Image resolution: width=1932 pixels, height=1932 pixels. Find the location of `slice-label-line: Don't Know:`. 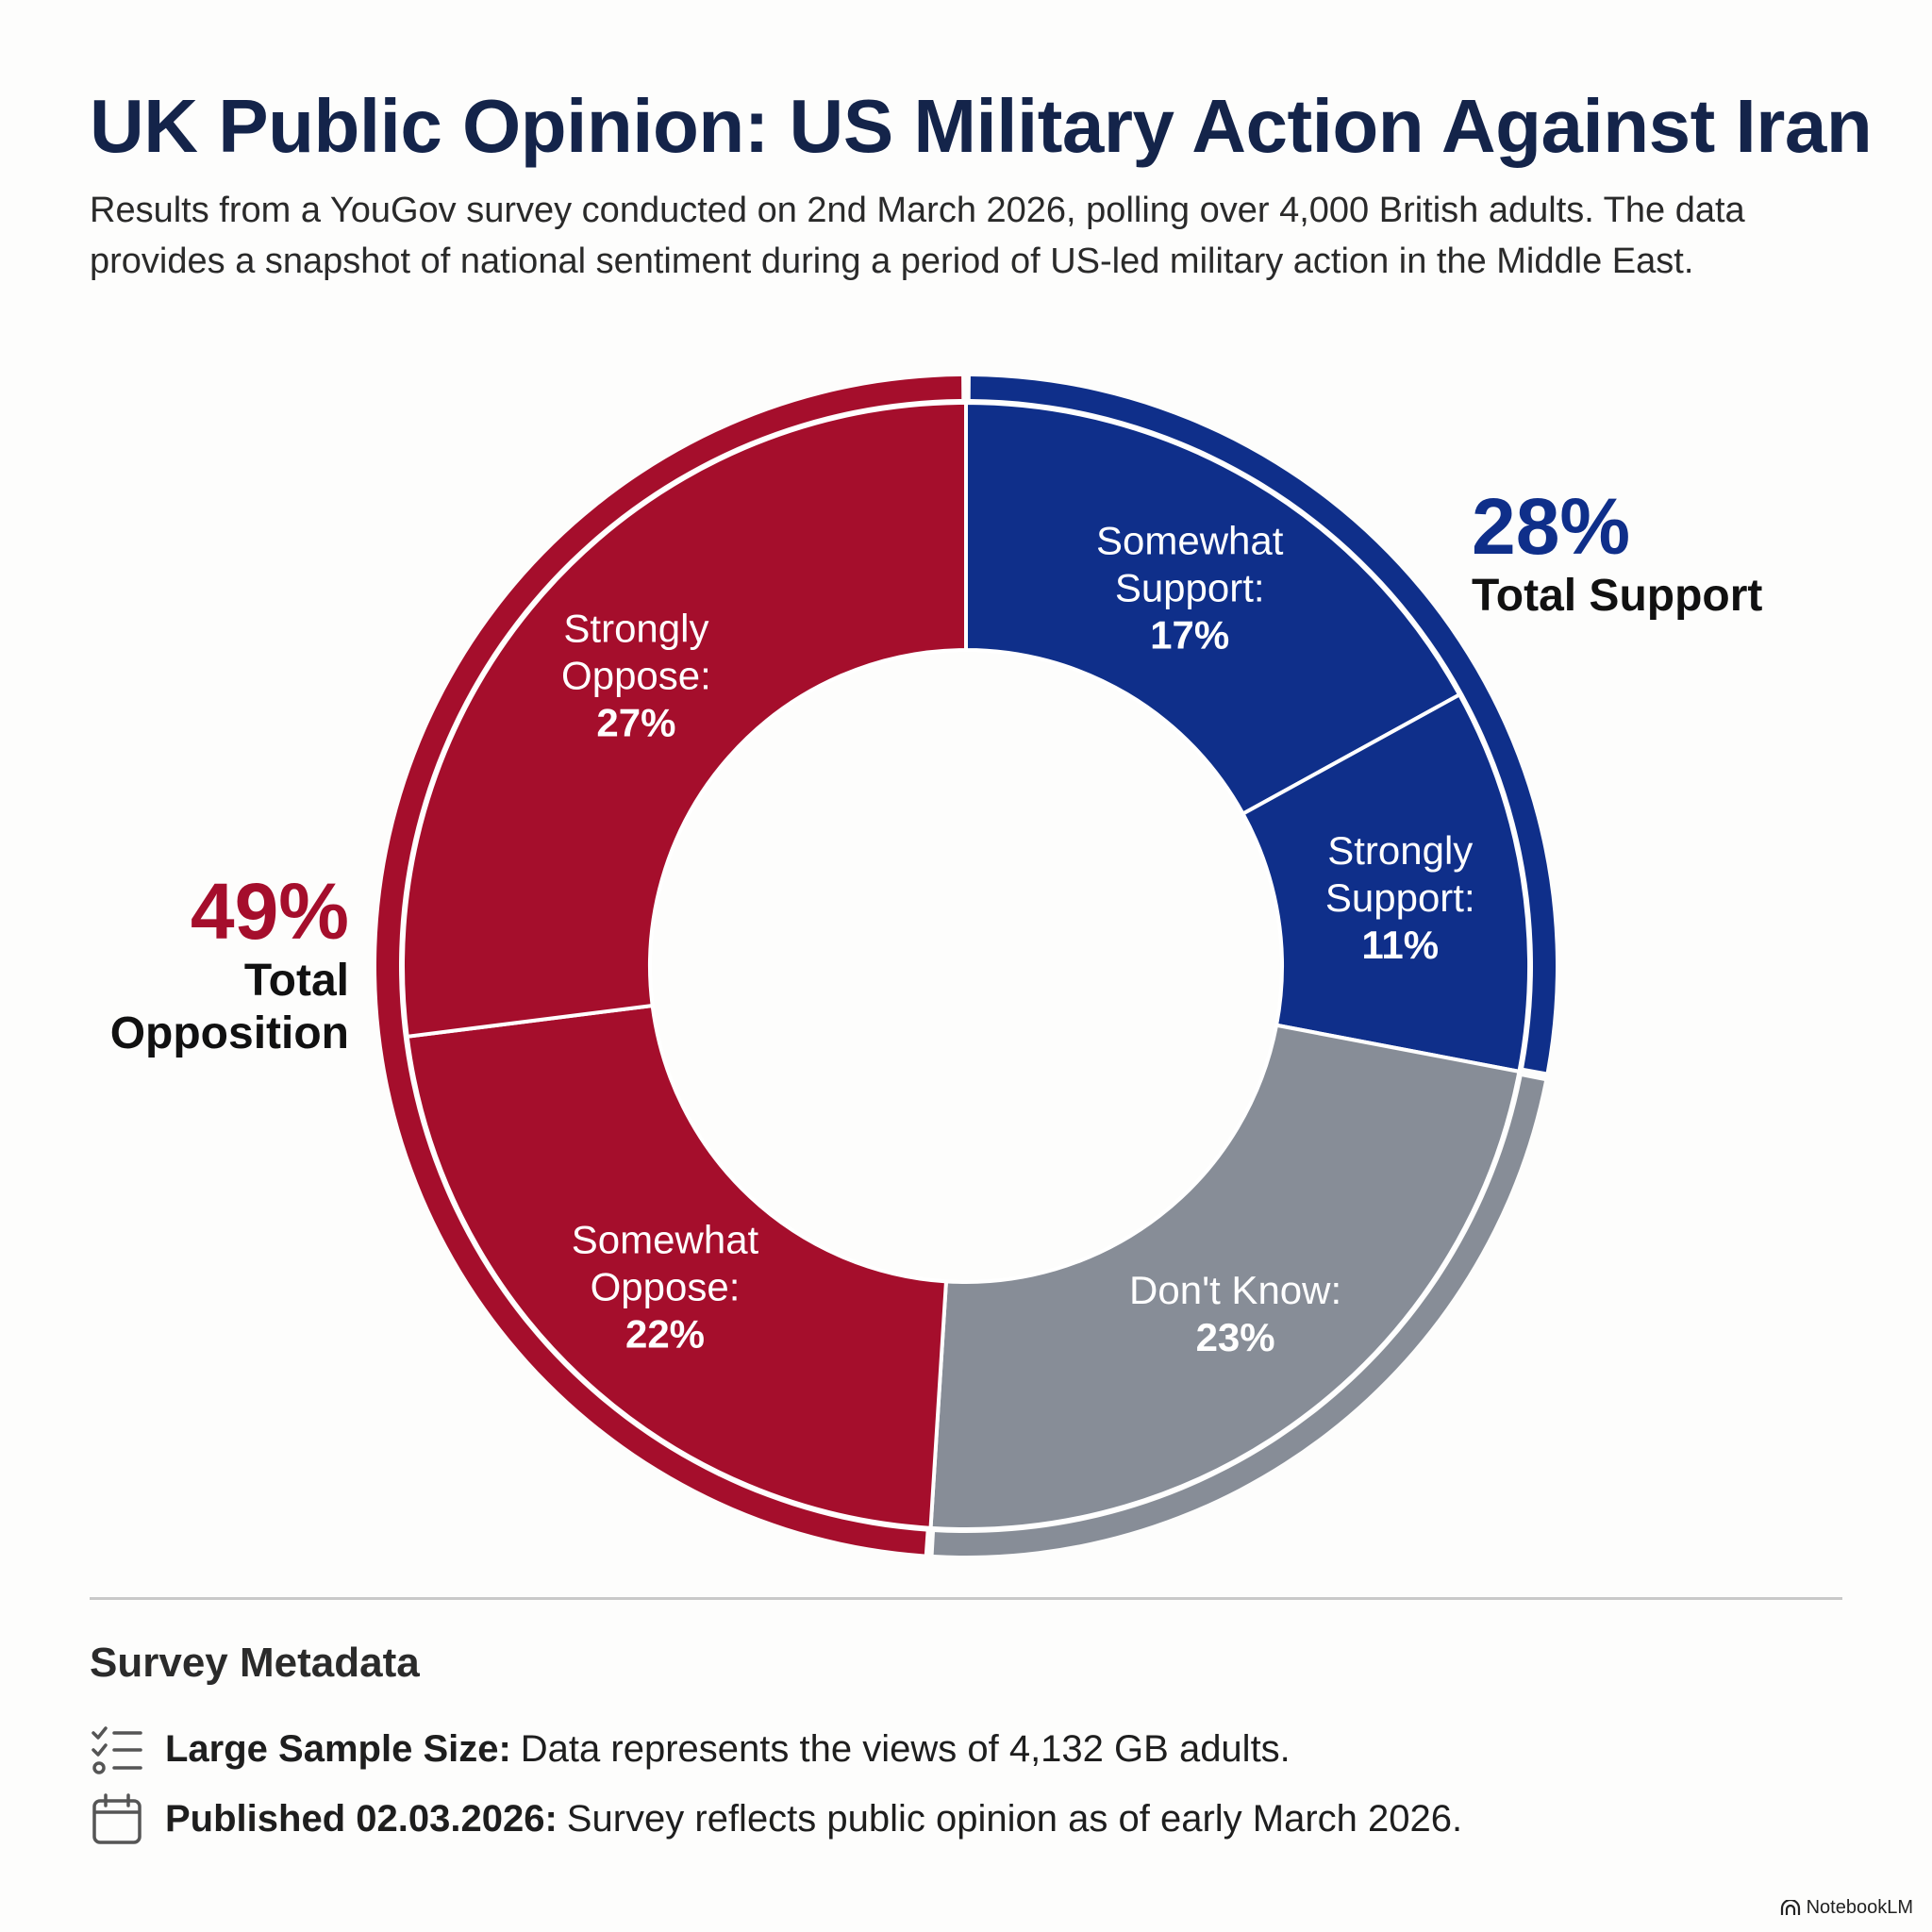

slice-label-line: Don't Know: is located at coordinates (1235, 1290).